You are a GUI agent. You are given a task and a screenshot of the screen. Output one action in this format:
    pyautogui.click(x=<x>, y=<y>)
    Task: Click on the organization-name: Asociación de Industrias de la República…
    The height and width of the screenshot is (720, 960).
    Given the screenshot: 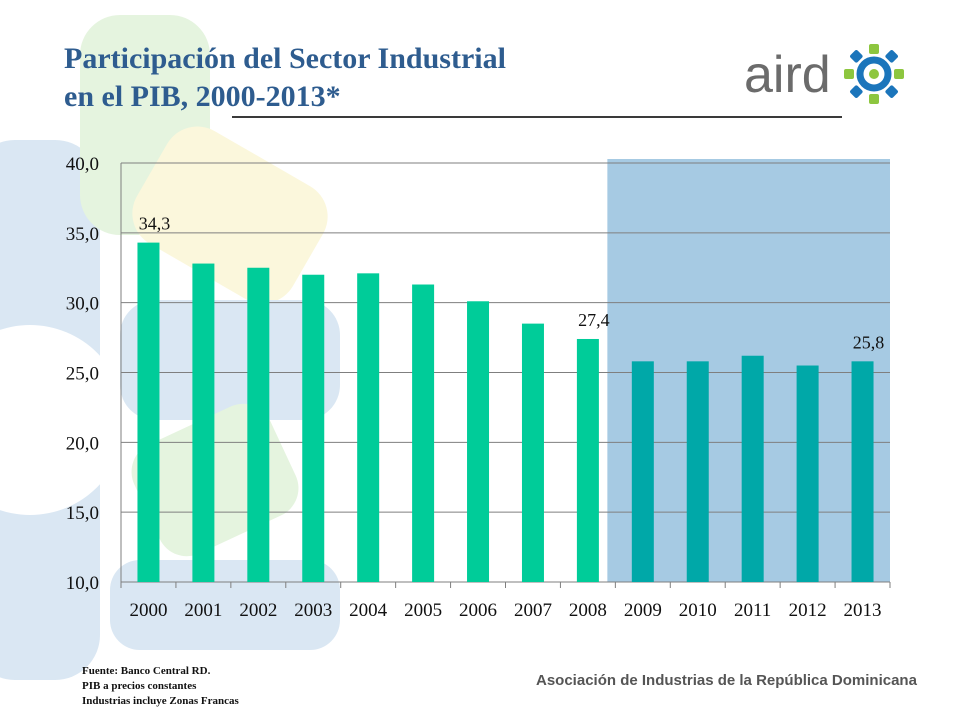 What is the action you would take?
    pyautogui.click(x=726, y=680)
    